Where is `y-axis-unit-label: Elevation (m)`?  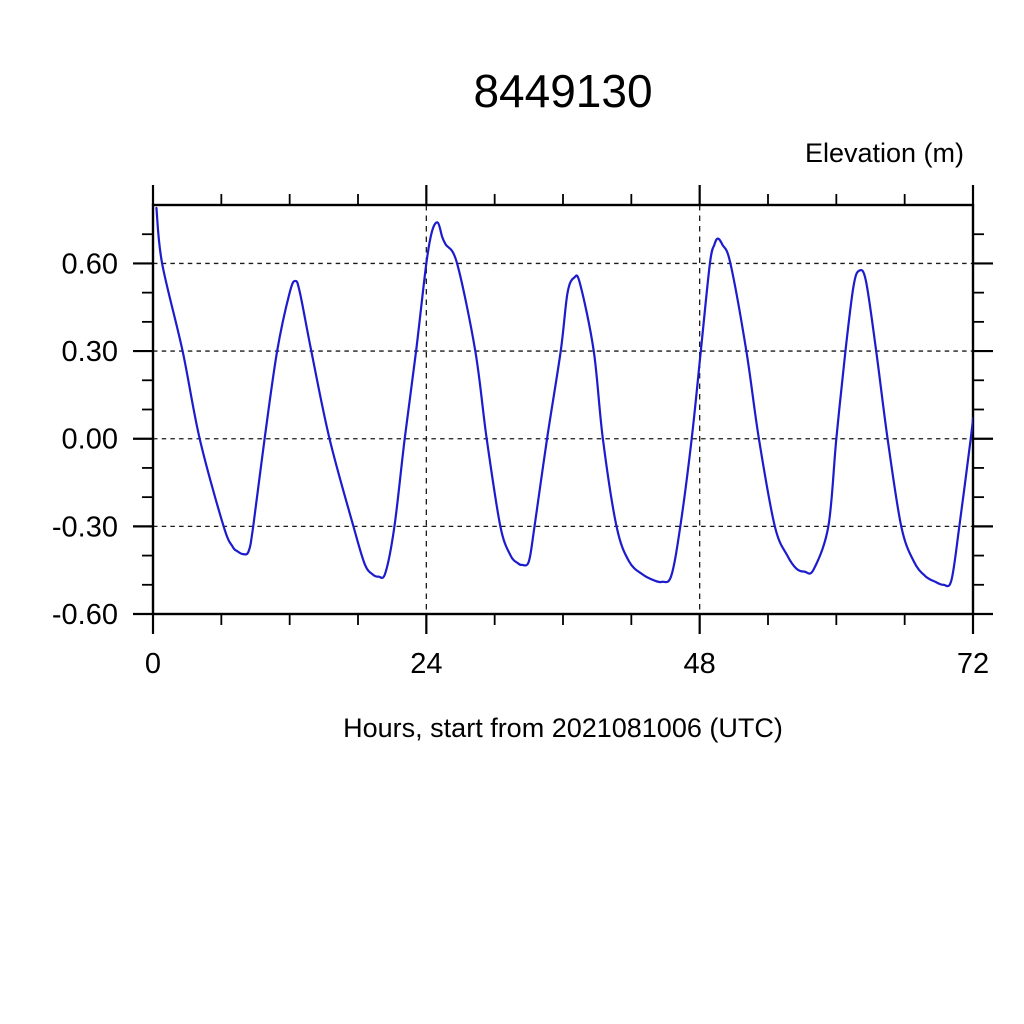 y-axis-unit-label: Elevation (m) is located at coordinates (884, 153).